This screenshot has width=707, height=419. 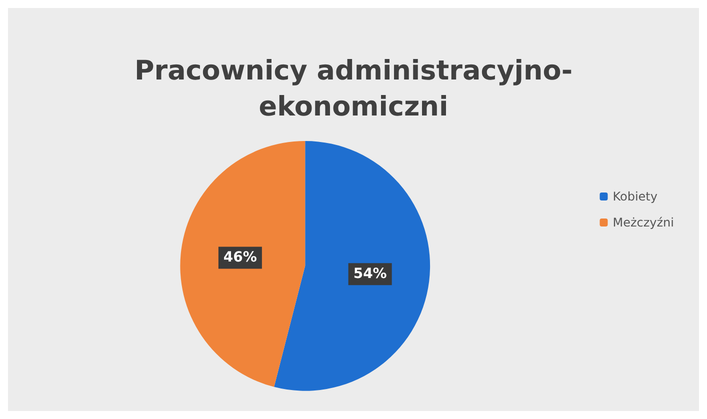 I want to click on legend-label: Meżczyźni, so click(x=643, y=223).